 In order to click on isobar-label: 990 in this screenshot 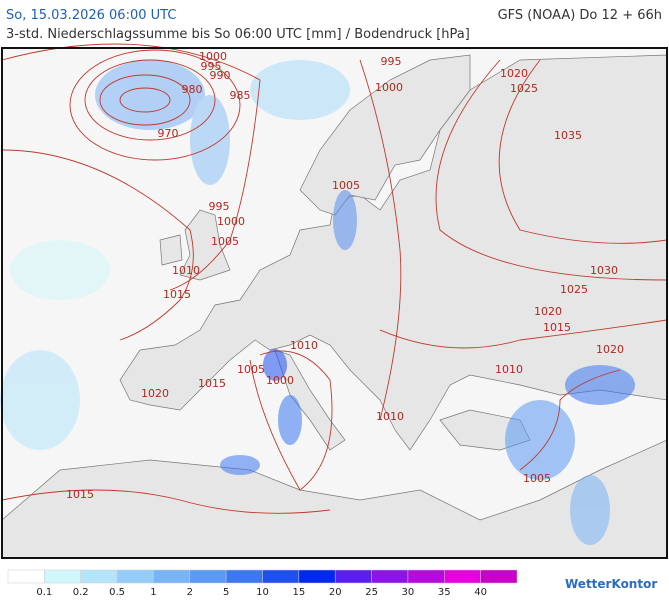, I will do `click(220, 75)`.